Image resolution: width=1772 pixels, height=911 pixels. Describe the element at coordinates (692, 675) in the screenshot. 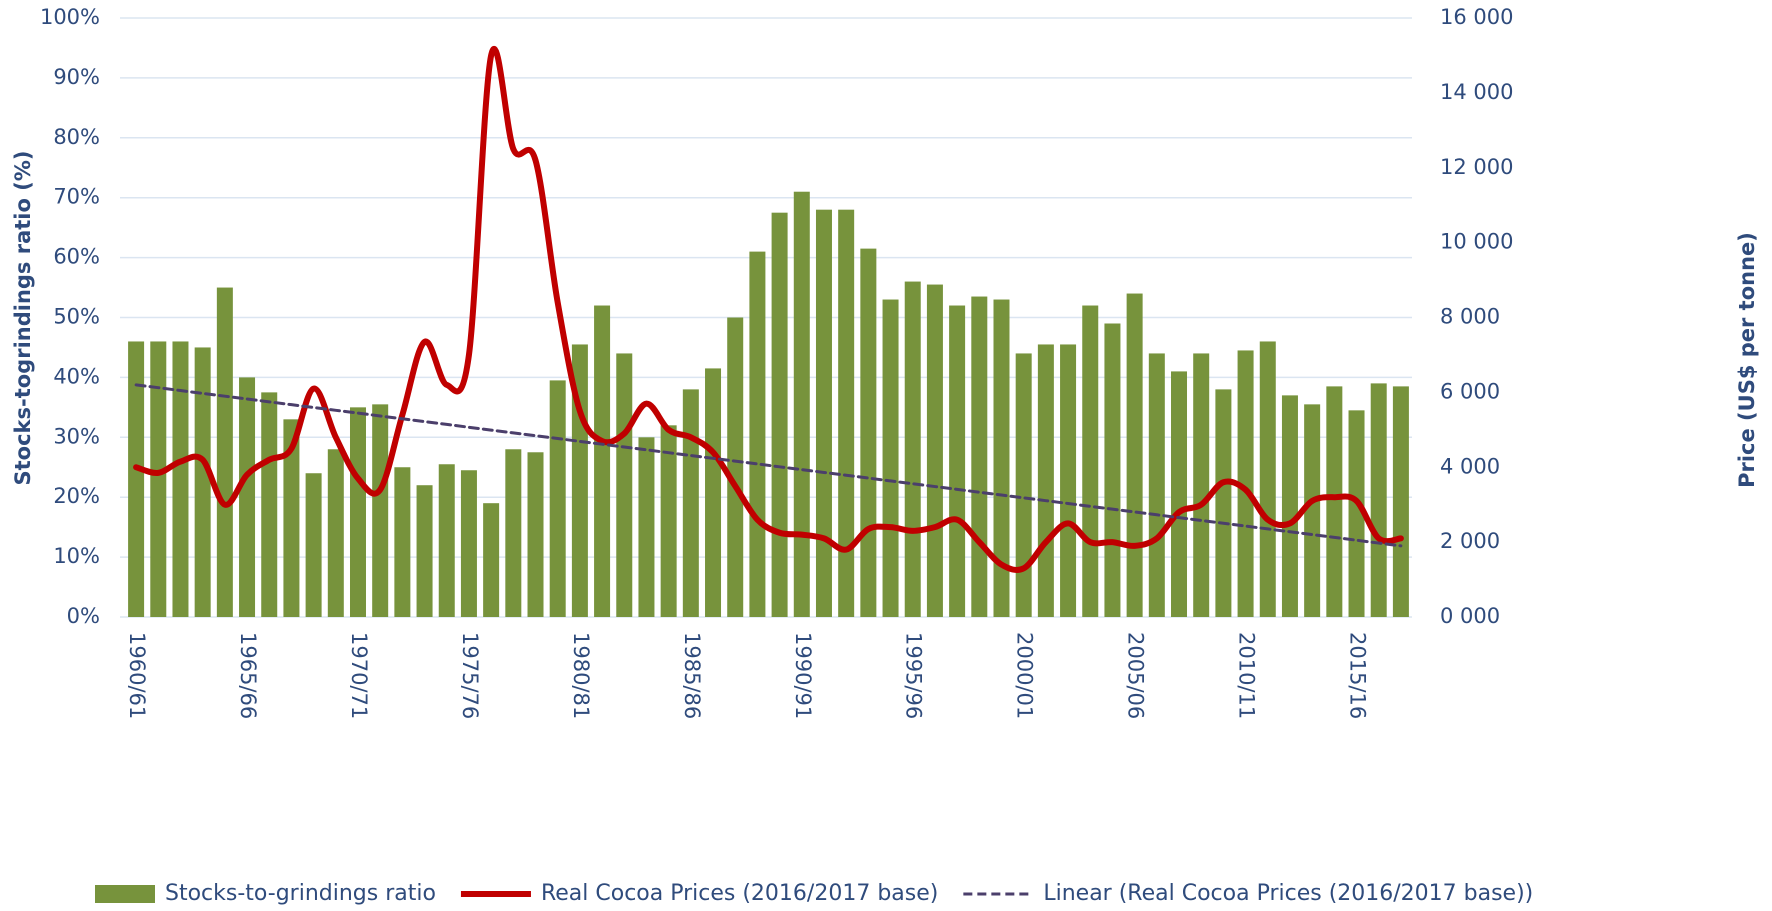

I see `x-tick-label: 1985/86` at that location.